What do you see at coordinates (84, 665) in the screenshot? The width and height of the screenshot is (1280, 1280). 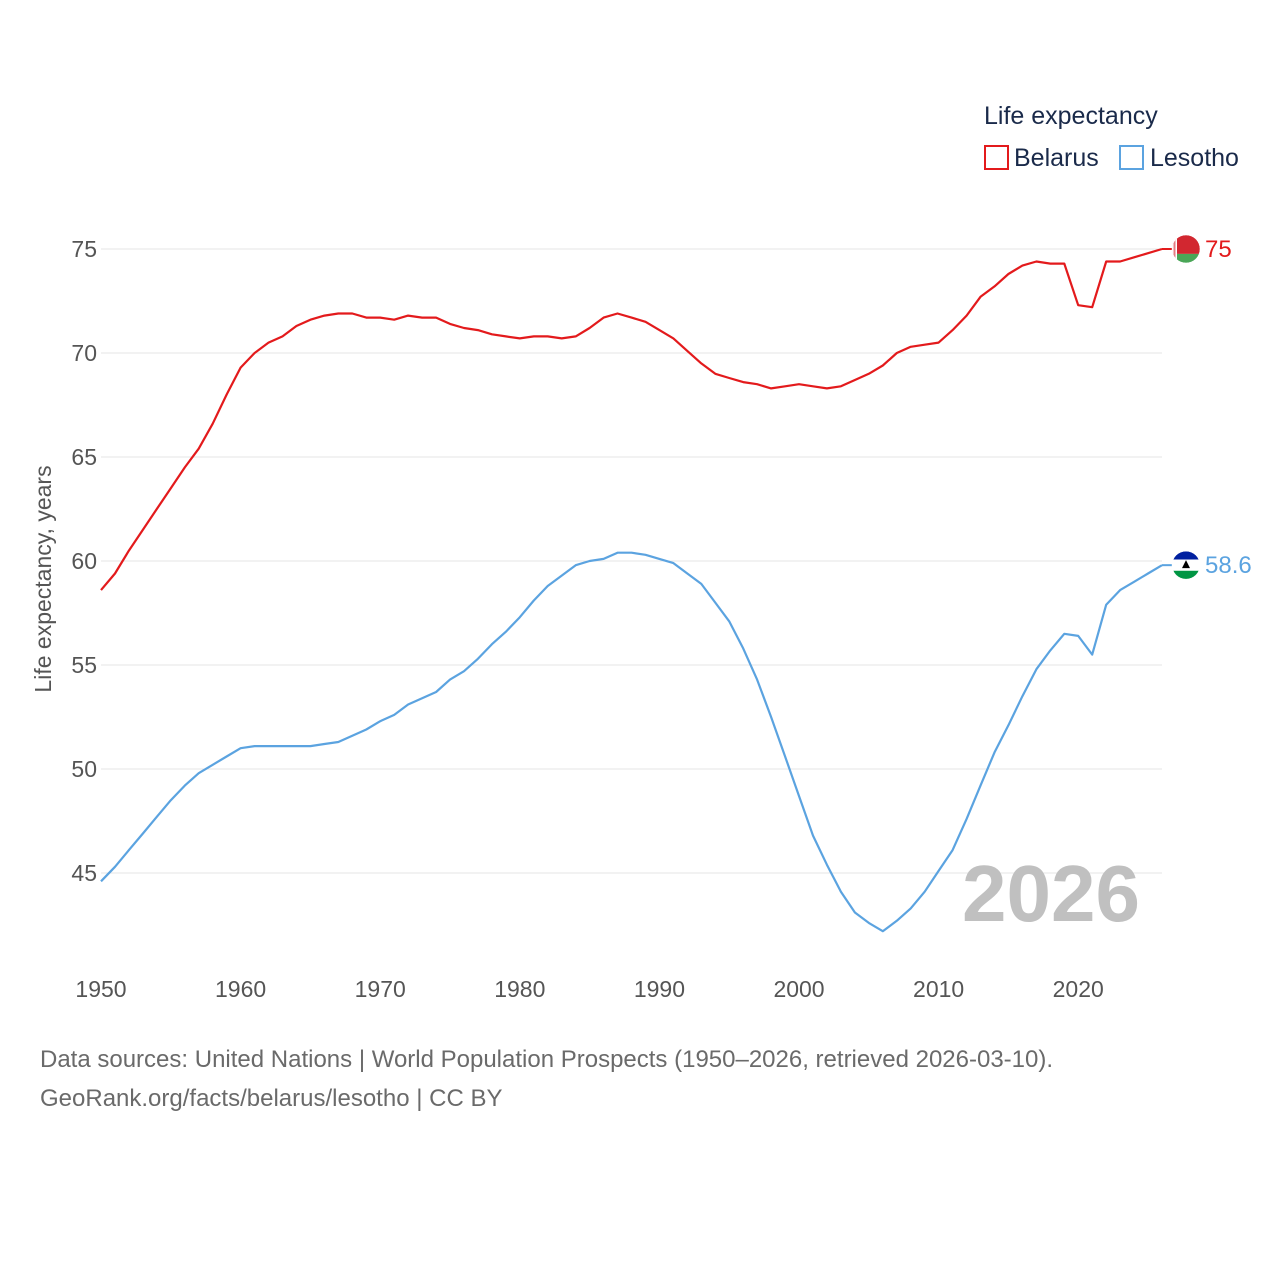 I see `y-tick-label: 55` at bounding box center [84, 665].